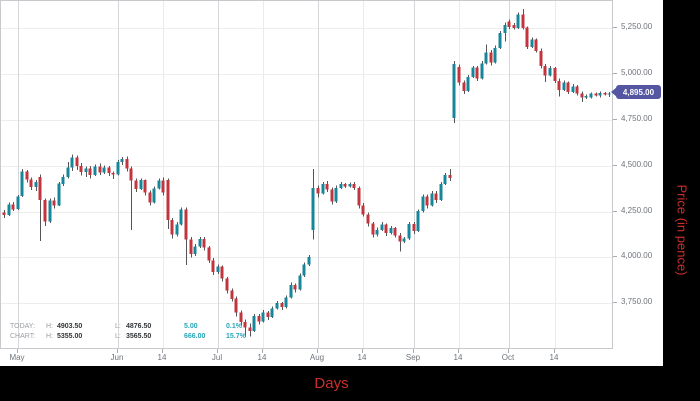 The width and height of the screenshot is (700, 401). I want to click on last-price-tag: 4,895.00, so click(636, 92).